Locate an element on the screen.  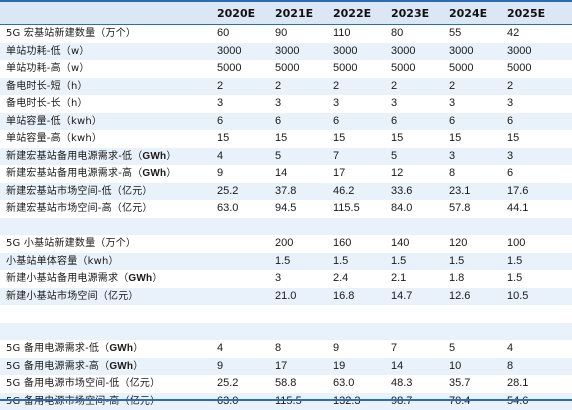
row-label-text: 备电时长-短（h） is located at coordinates (47, 86).